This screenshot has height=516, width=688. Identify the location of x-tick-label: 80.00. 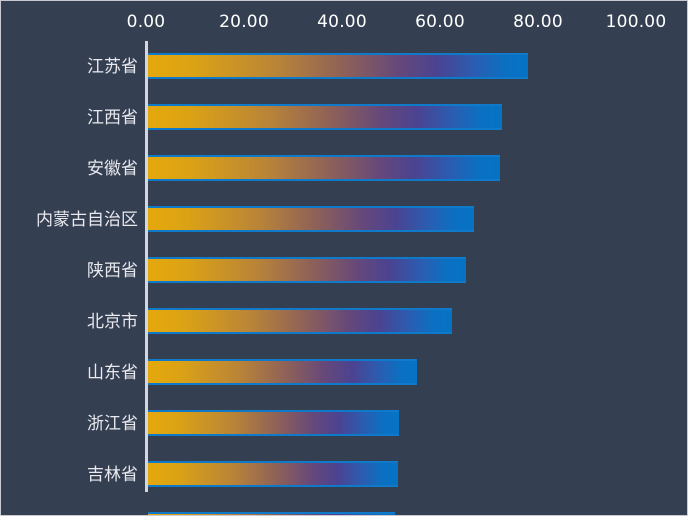
(538, 22).